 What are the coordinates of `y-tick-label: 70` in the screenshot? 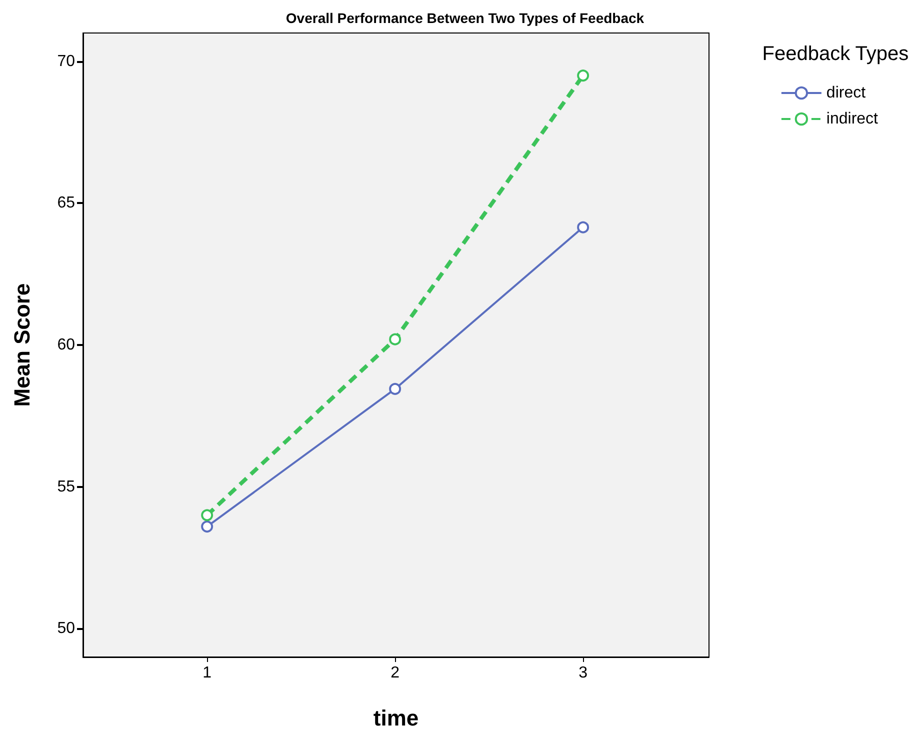 It's located at (66, 61).